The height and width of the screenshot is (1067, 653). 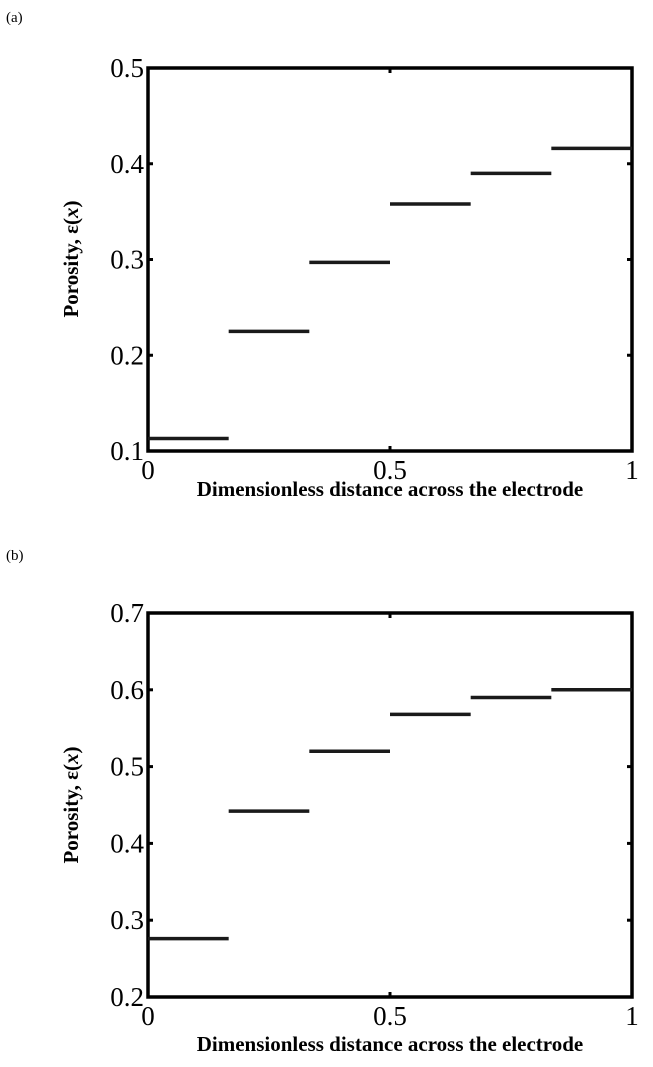 I want to click on y-tick-label: 0.7, so click(x=127, y=613).